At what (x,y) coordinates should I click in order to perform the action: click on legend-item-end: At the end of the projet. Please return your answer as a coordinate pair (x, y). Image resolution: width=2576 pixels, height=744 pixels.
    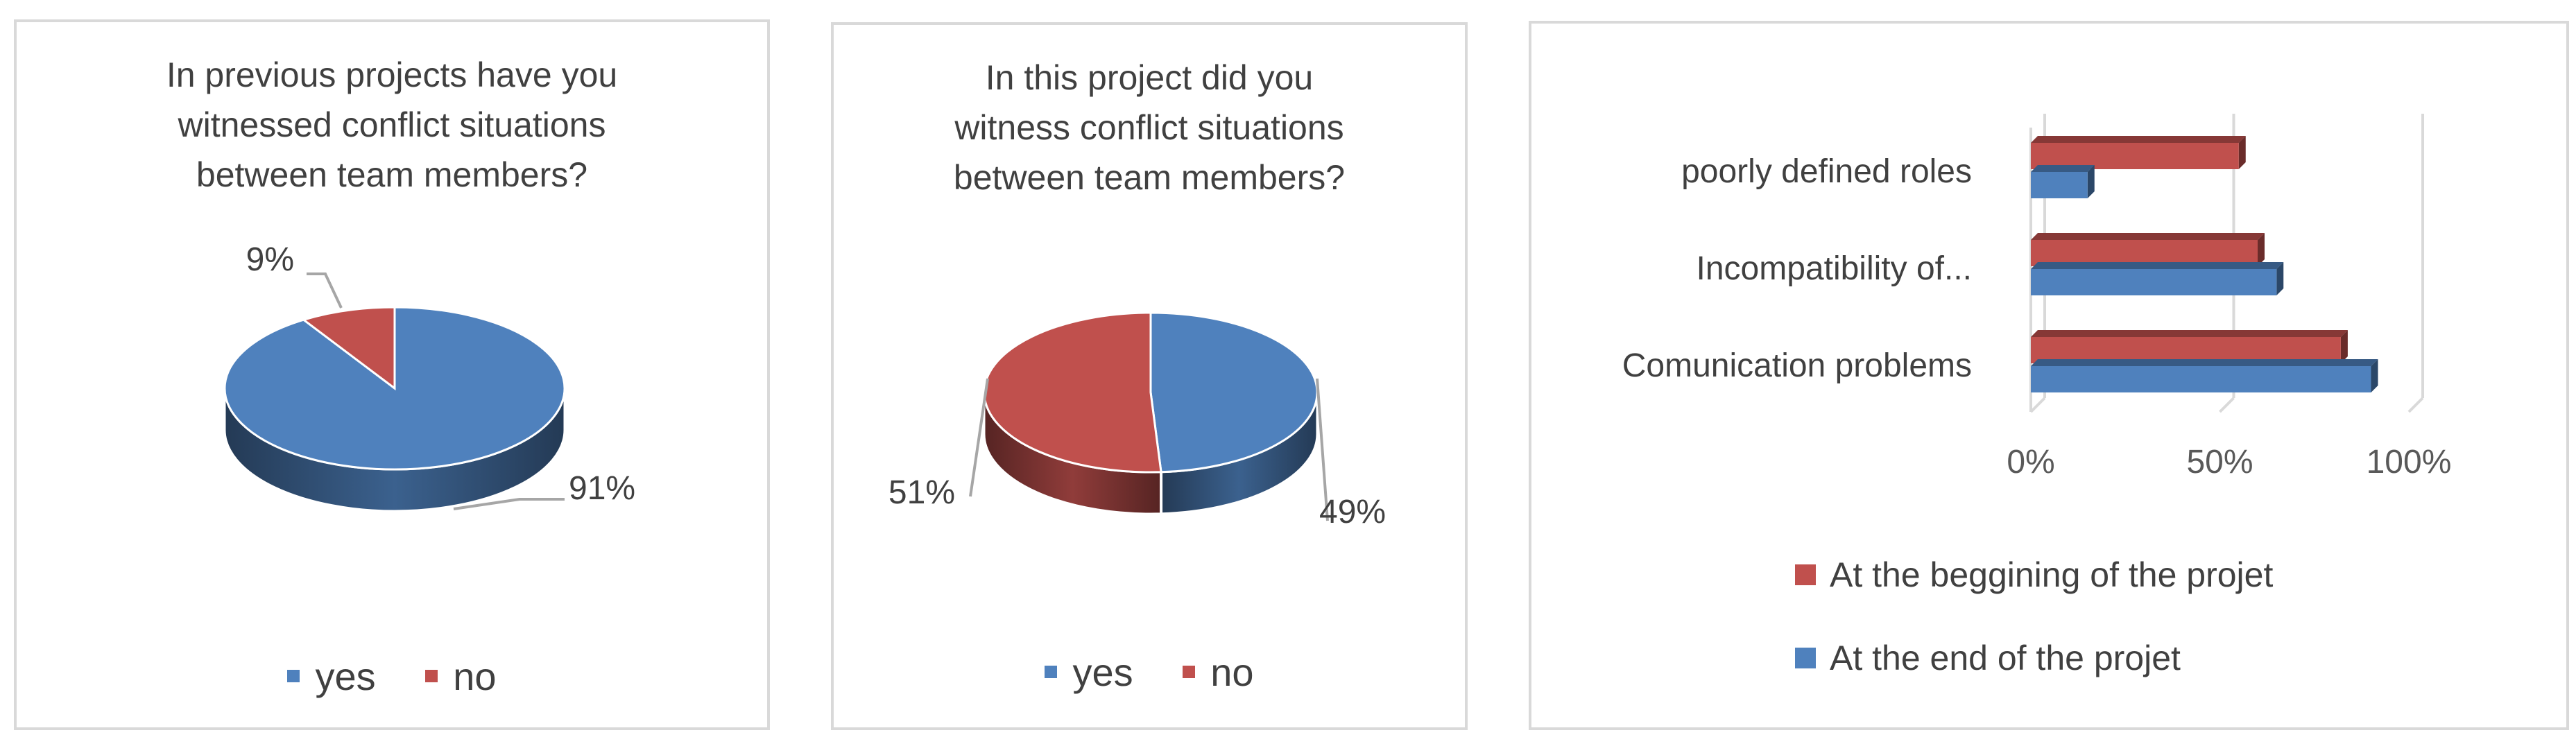
    Looking at the image, I should click on (2034, 658).